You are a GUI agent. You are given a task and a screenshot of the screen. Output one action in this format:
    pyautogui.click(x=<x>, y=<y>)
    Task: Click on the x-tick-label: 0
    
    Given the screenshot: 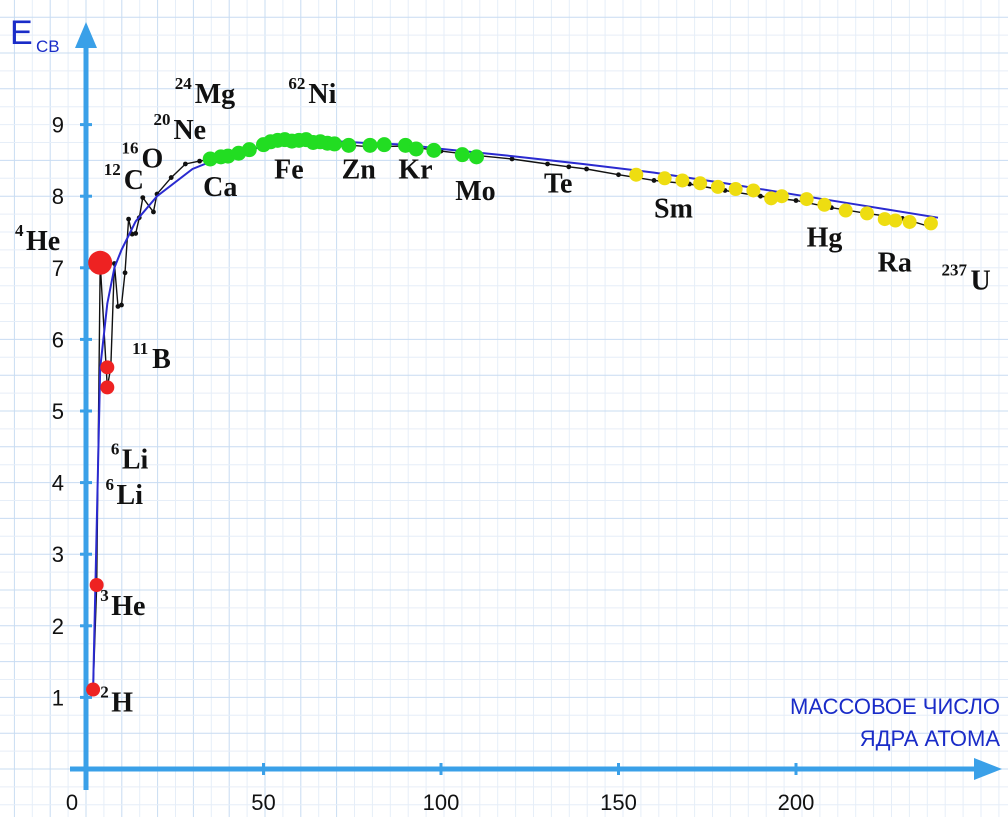 What is the action you would take?
    pyautogui.click(x=72, y=802)
    